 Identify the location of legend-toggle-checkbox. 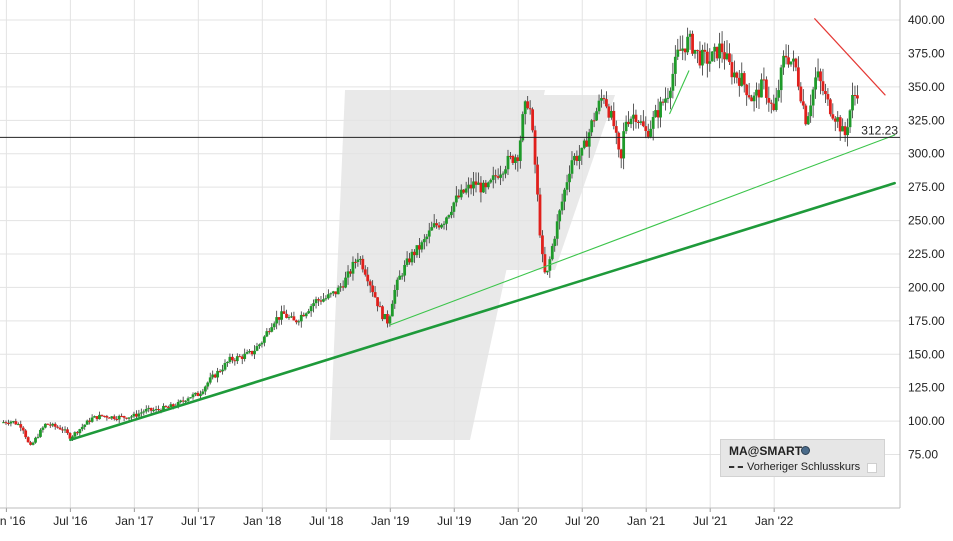
(872, 468).